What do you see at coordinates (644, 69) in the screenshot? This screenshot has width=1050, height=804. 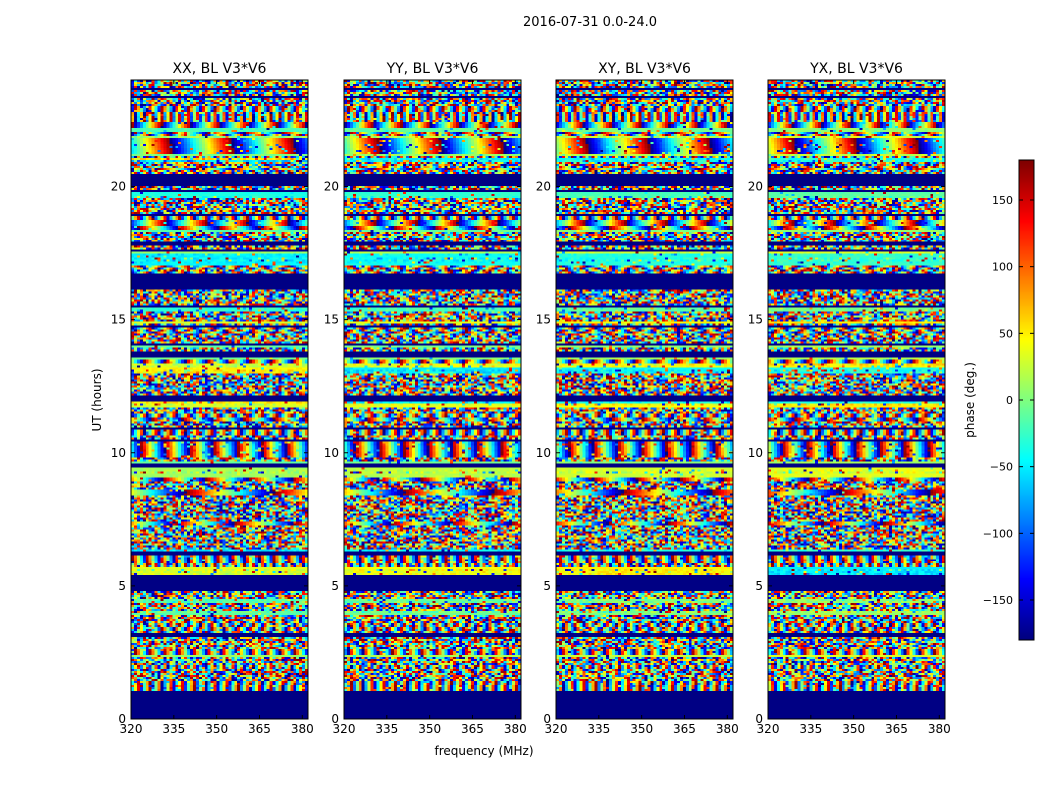 I see `panel-3-title: XY, BL V3*V6` at bounding box center [644, 69].